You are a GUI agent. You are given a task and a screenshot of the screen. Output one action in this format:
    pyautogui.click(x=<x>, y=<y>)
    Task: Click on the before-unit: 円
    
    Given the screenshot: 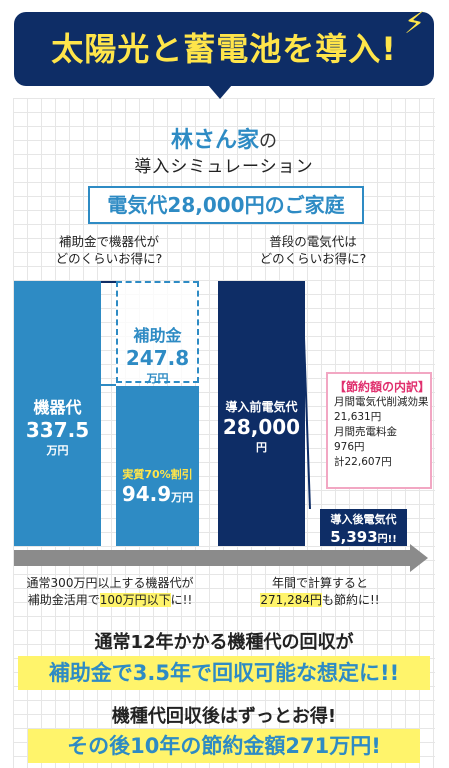 What is the action you would take?
    pyautogui.click(x=261, y=447)
    